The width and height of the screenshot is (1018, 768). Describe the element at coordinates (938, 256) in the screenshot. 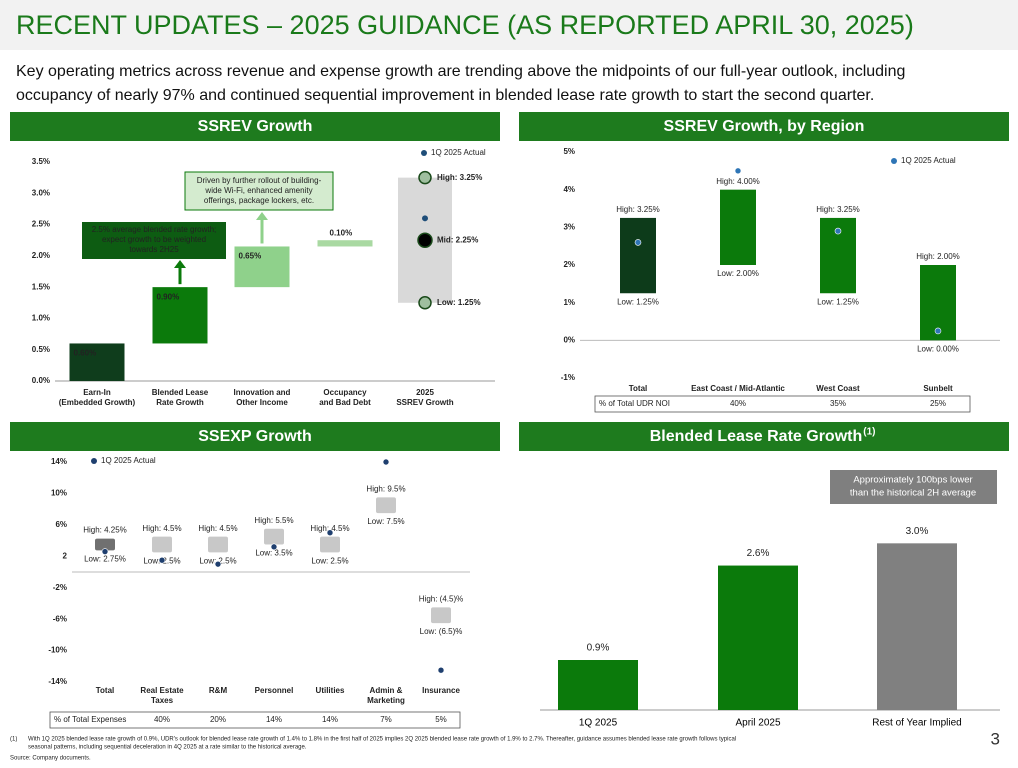

I see `range-high-label: High: 2.00%` at that location.